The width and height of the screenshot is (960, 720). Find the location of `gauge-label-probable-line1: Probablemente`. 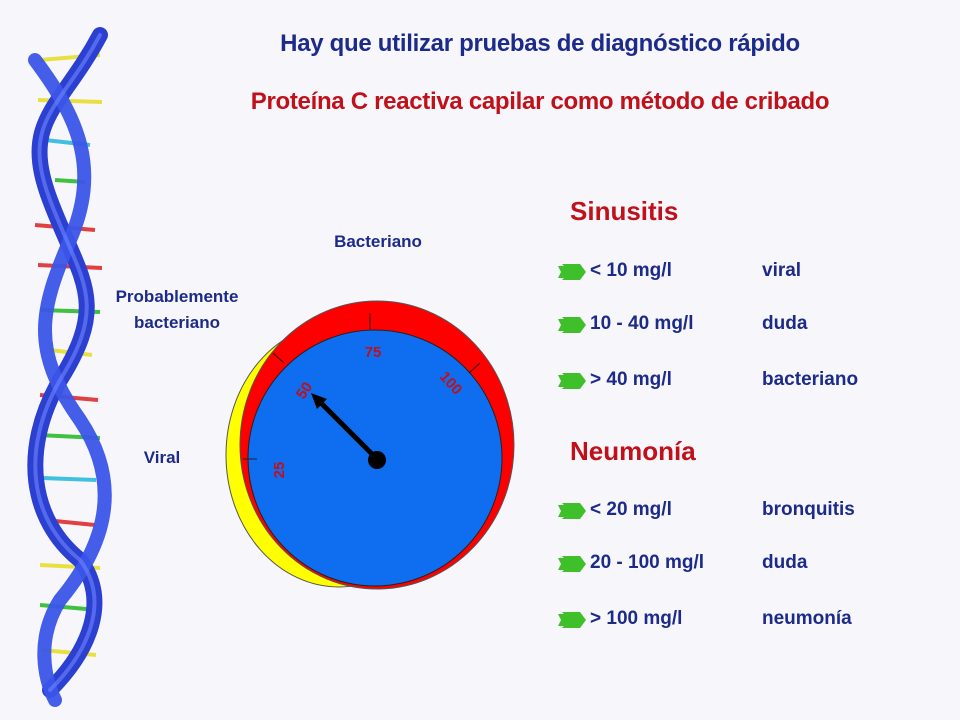

gauge-label-probable-line1: Probablemente is located at coordinates (177, 296).